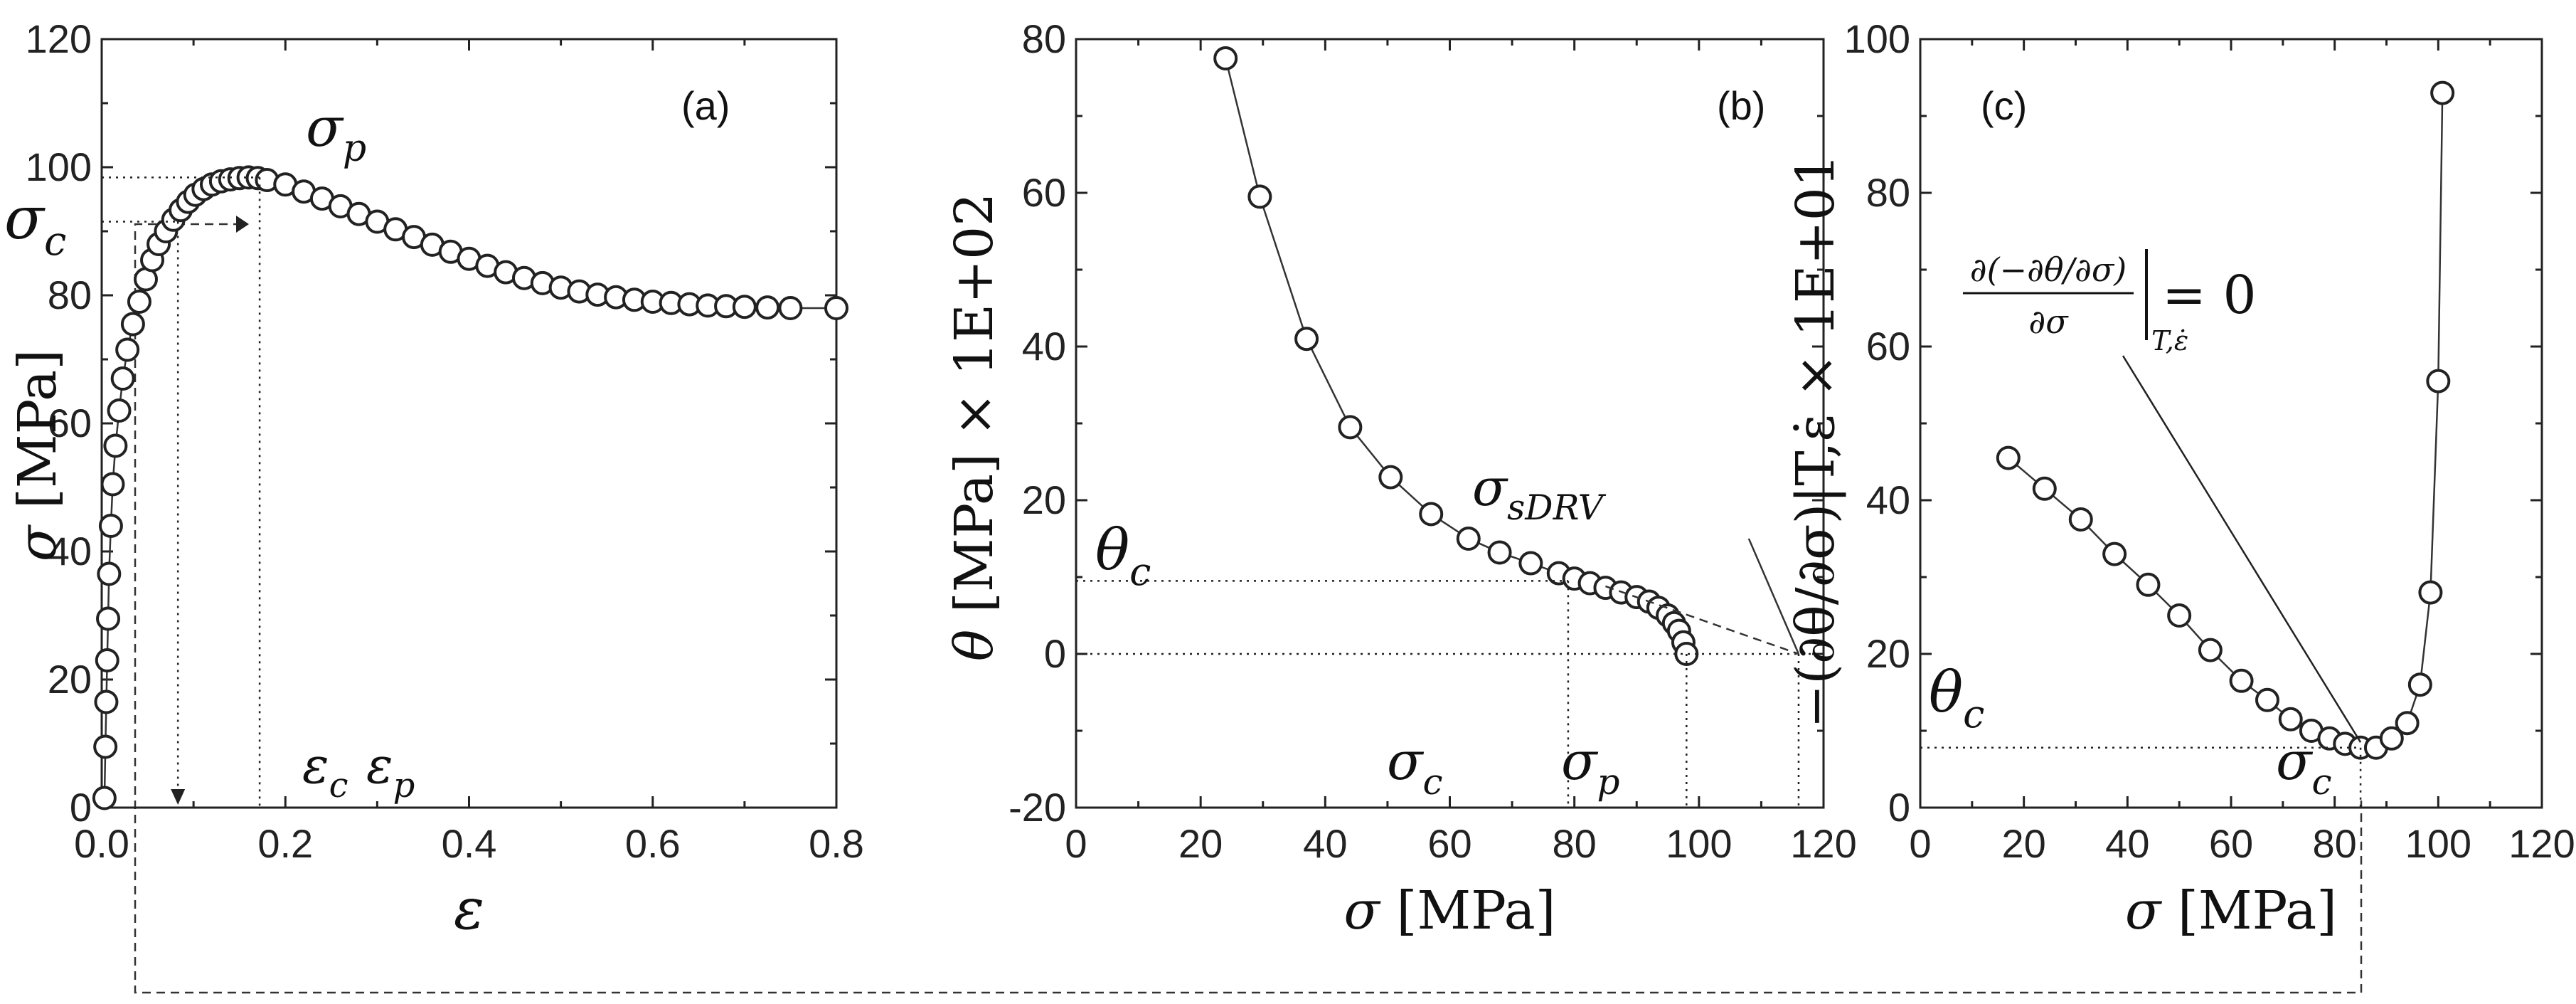  Describe the element at coordinates (101, 843) in the screenshot. I see `x-tick-label: 0.0` at that location.